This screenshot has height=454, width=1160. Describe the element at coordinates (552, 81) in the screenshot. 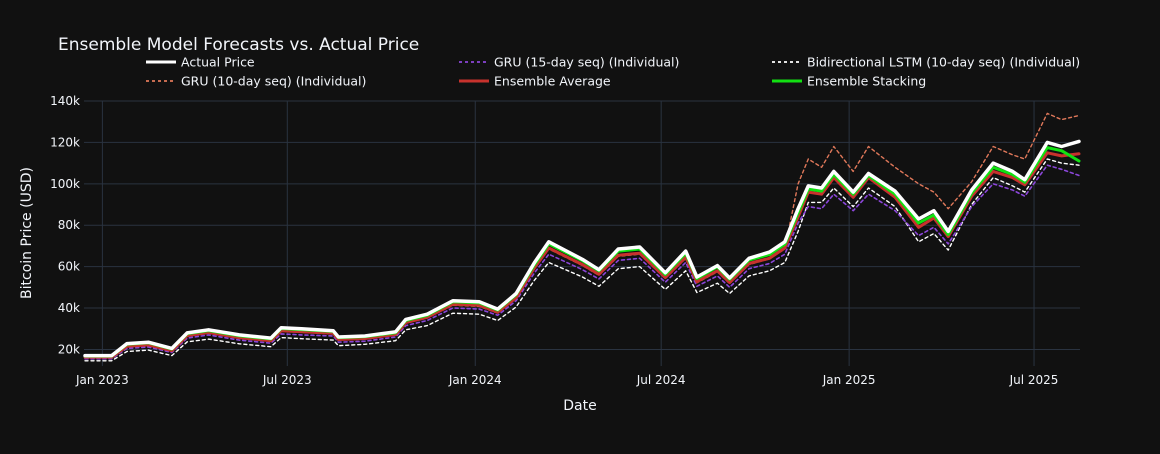

I see `legend-label: Ensemble Average` at that location.